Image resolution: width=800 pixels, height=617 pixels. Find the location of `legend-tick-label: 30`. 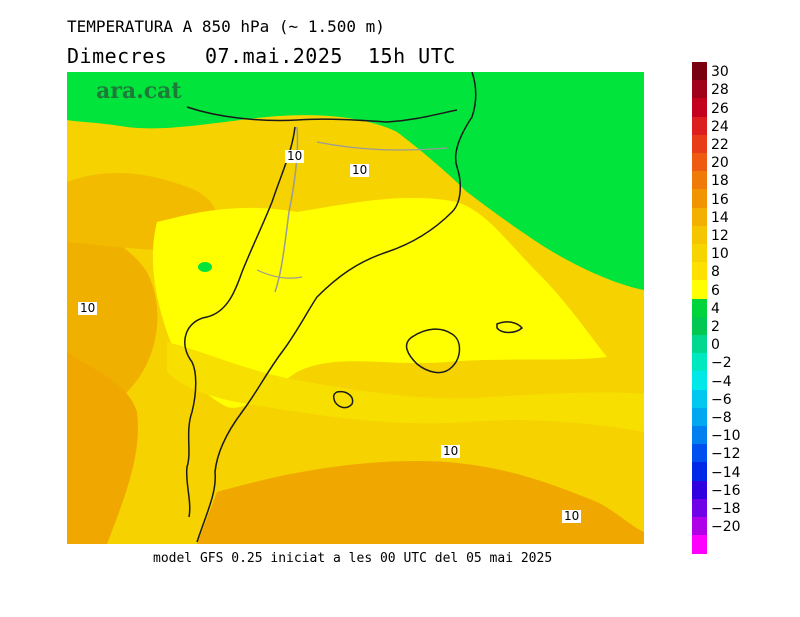

legend-tick-label: 30 is located at coordinates (720, 72).